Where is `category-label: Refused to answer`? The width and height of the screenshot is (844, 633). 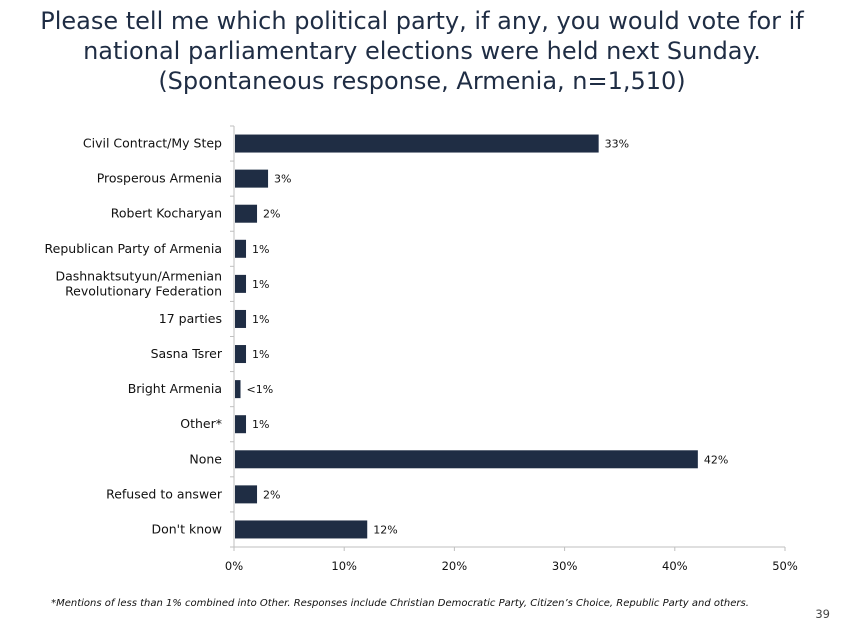
category-label: Refused to answer is located at coordinates (164, 493).